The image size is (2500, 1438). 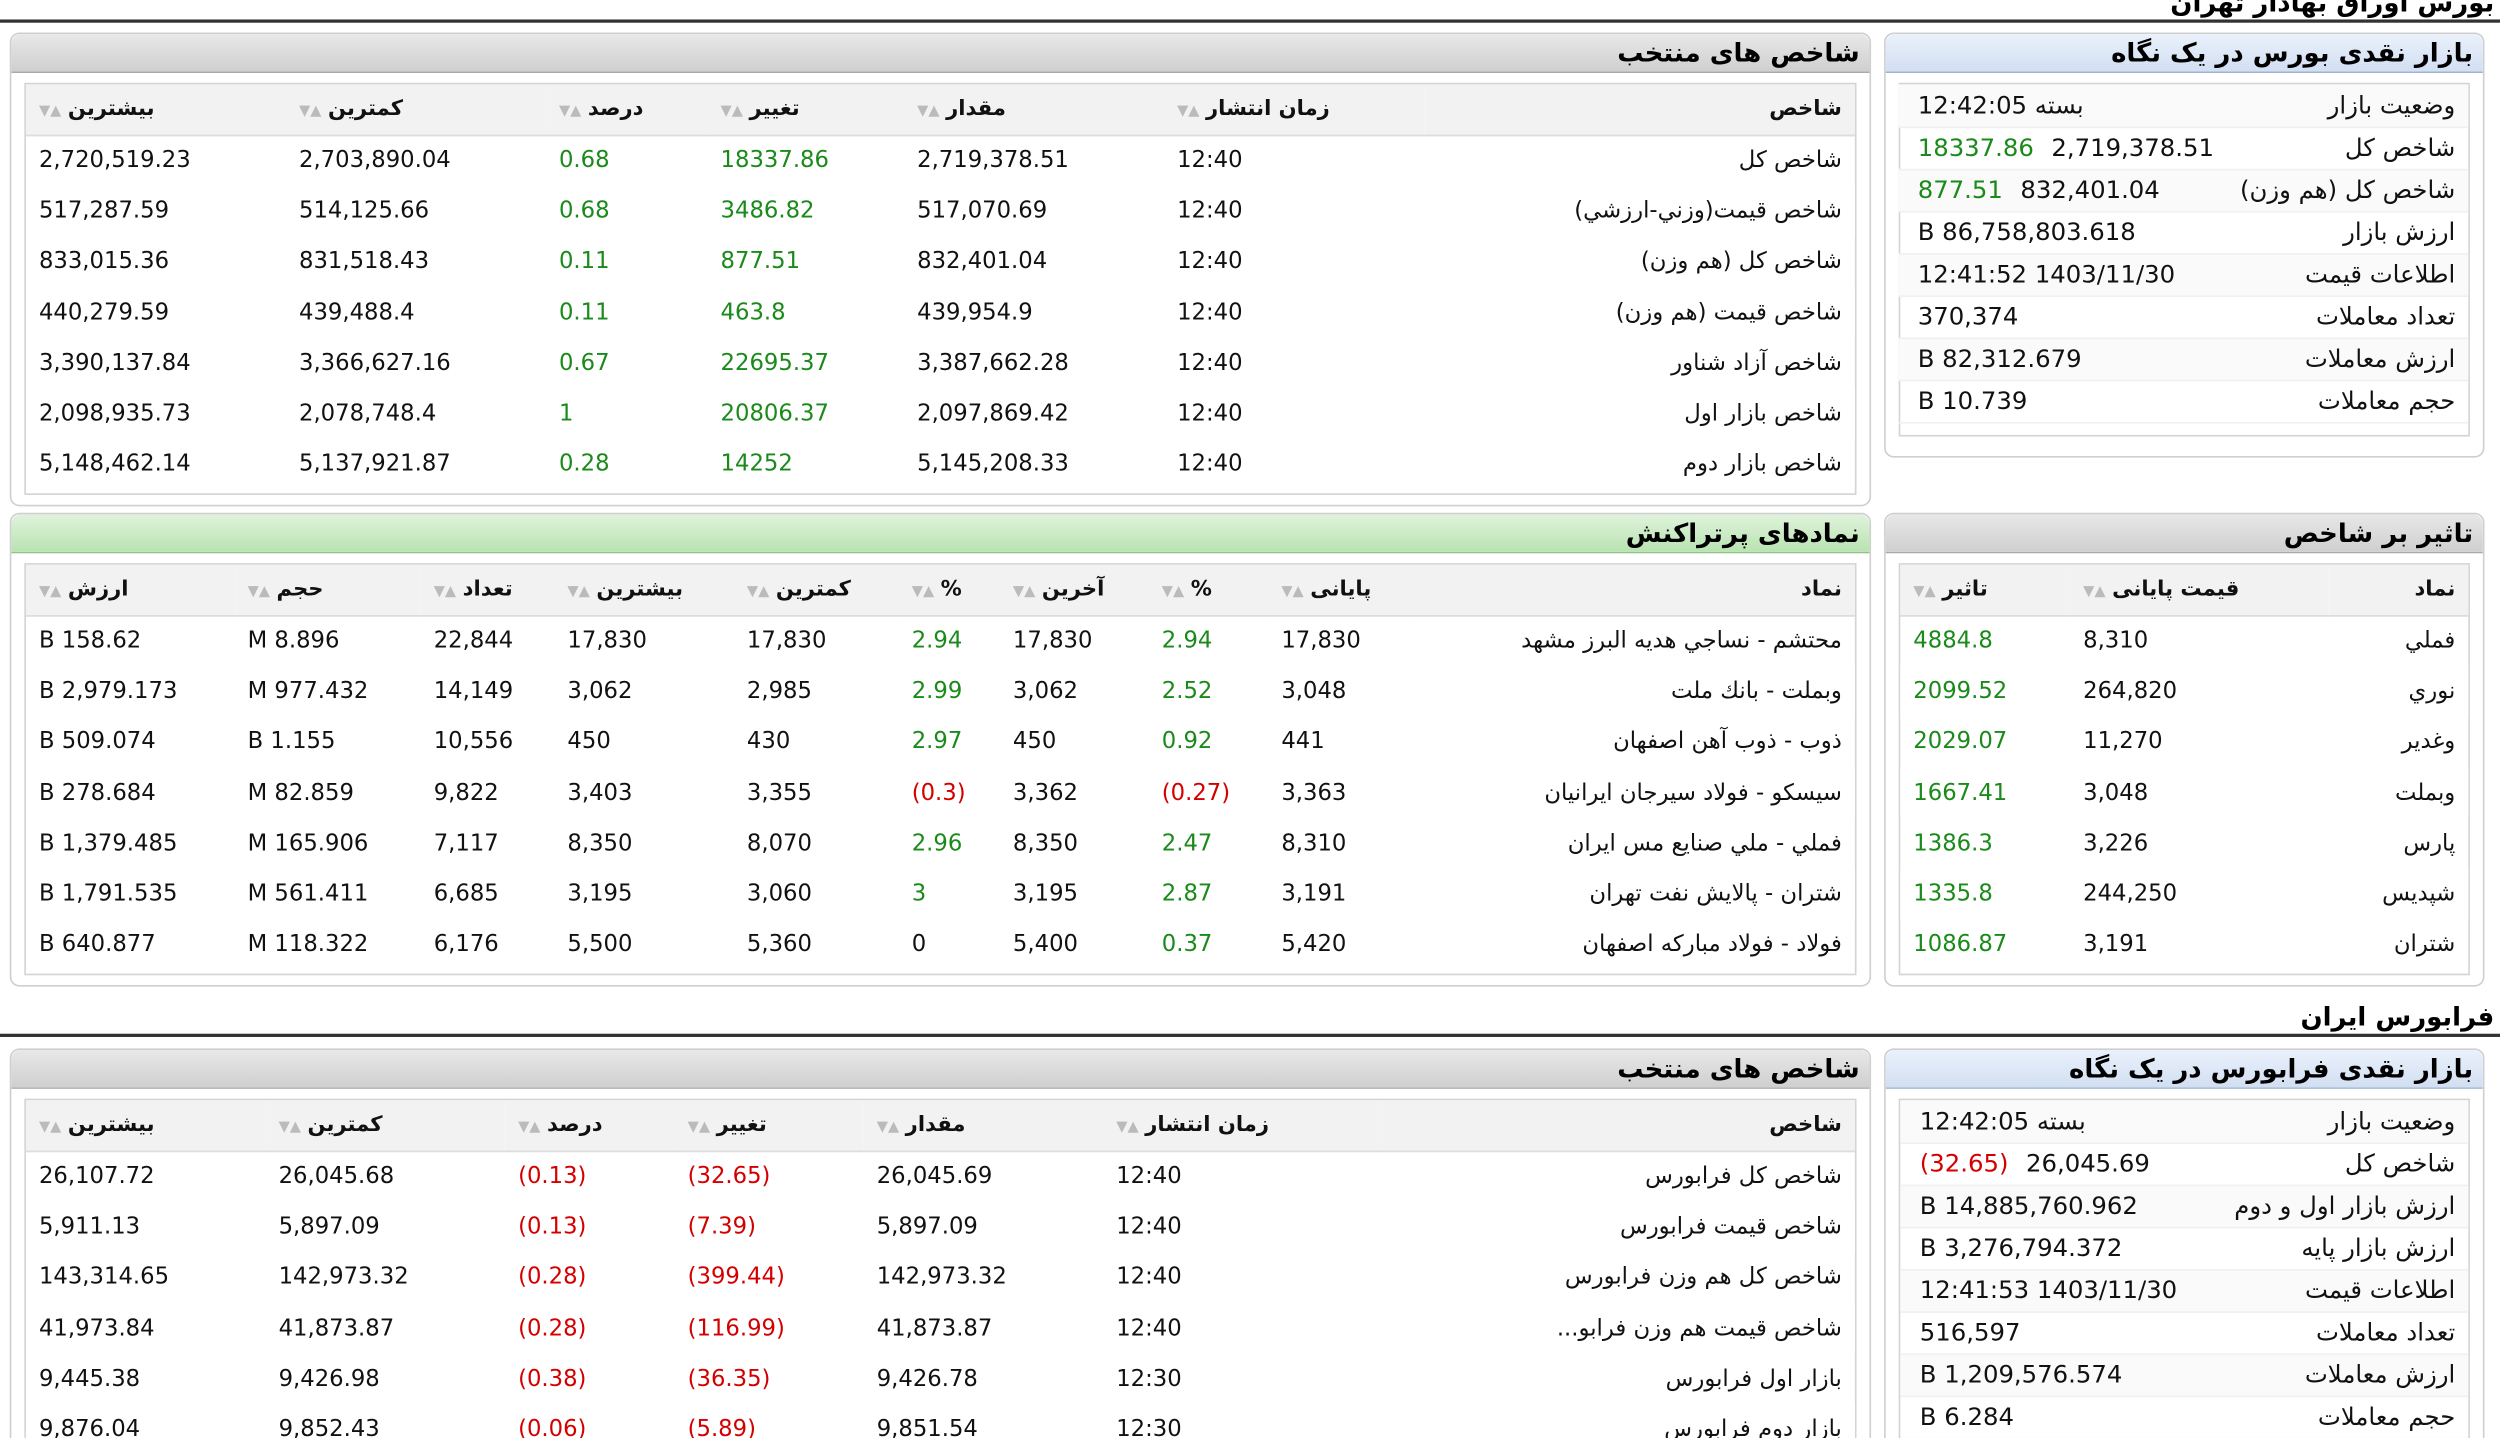 What do you see at coordinates (1704, 843) in the screenshot?
I see `symbol-name: فملي - ملي صنايع مس ايران` at bounding box center [1704, 843].